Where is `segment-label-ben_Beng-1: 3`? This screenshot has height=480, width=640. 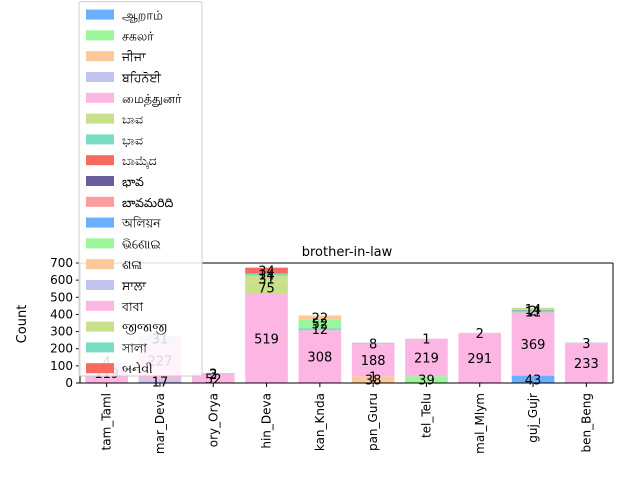
segment-label-ben_Beng-1: 3 is located at coordinates (586, 344).